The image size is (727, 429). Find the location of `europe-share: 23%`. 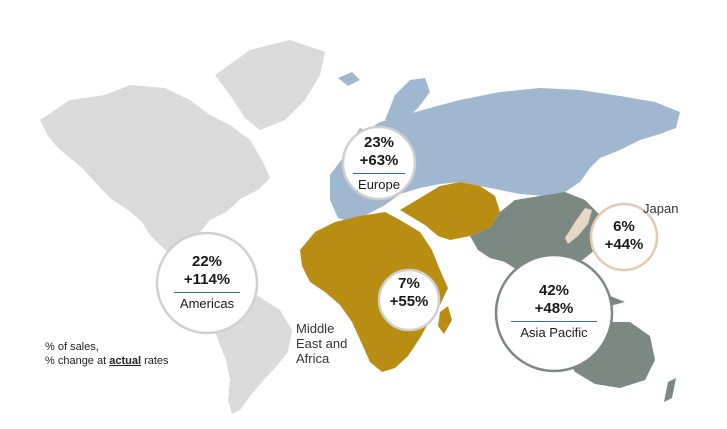

europe-share: 23% is located at coordinates (379, 142).